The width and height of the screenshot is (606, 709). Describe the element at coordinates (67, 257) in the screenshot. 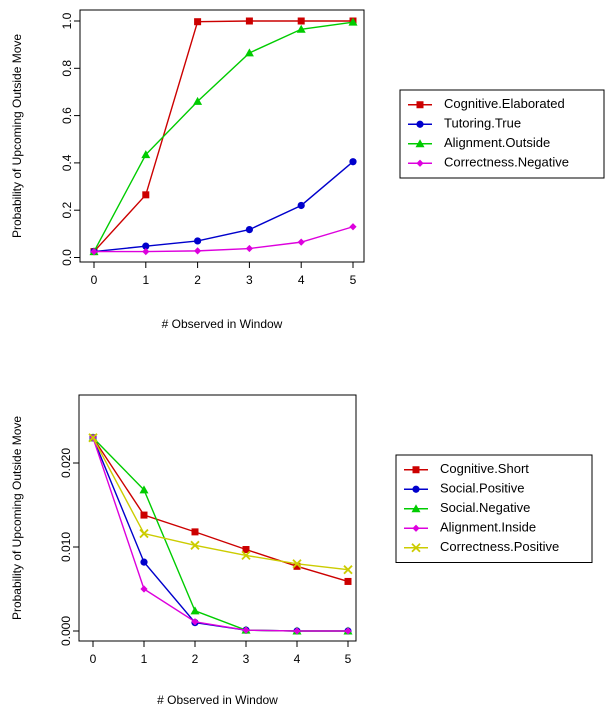

I see `y-tick-label: 0.0` at that location.